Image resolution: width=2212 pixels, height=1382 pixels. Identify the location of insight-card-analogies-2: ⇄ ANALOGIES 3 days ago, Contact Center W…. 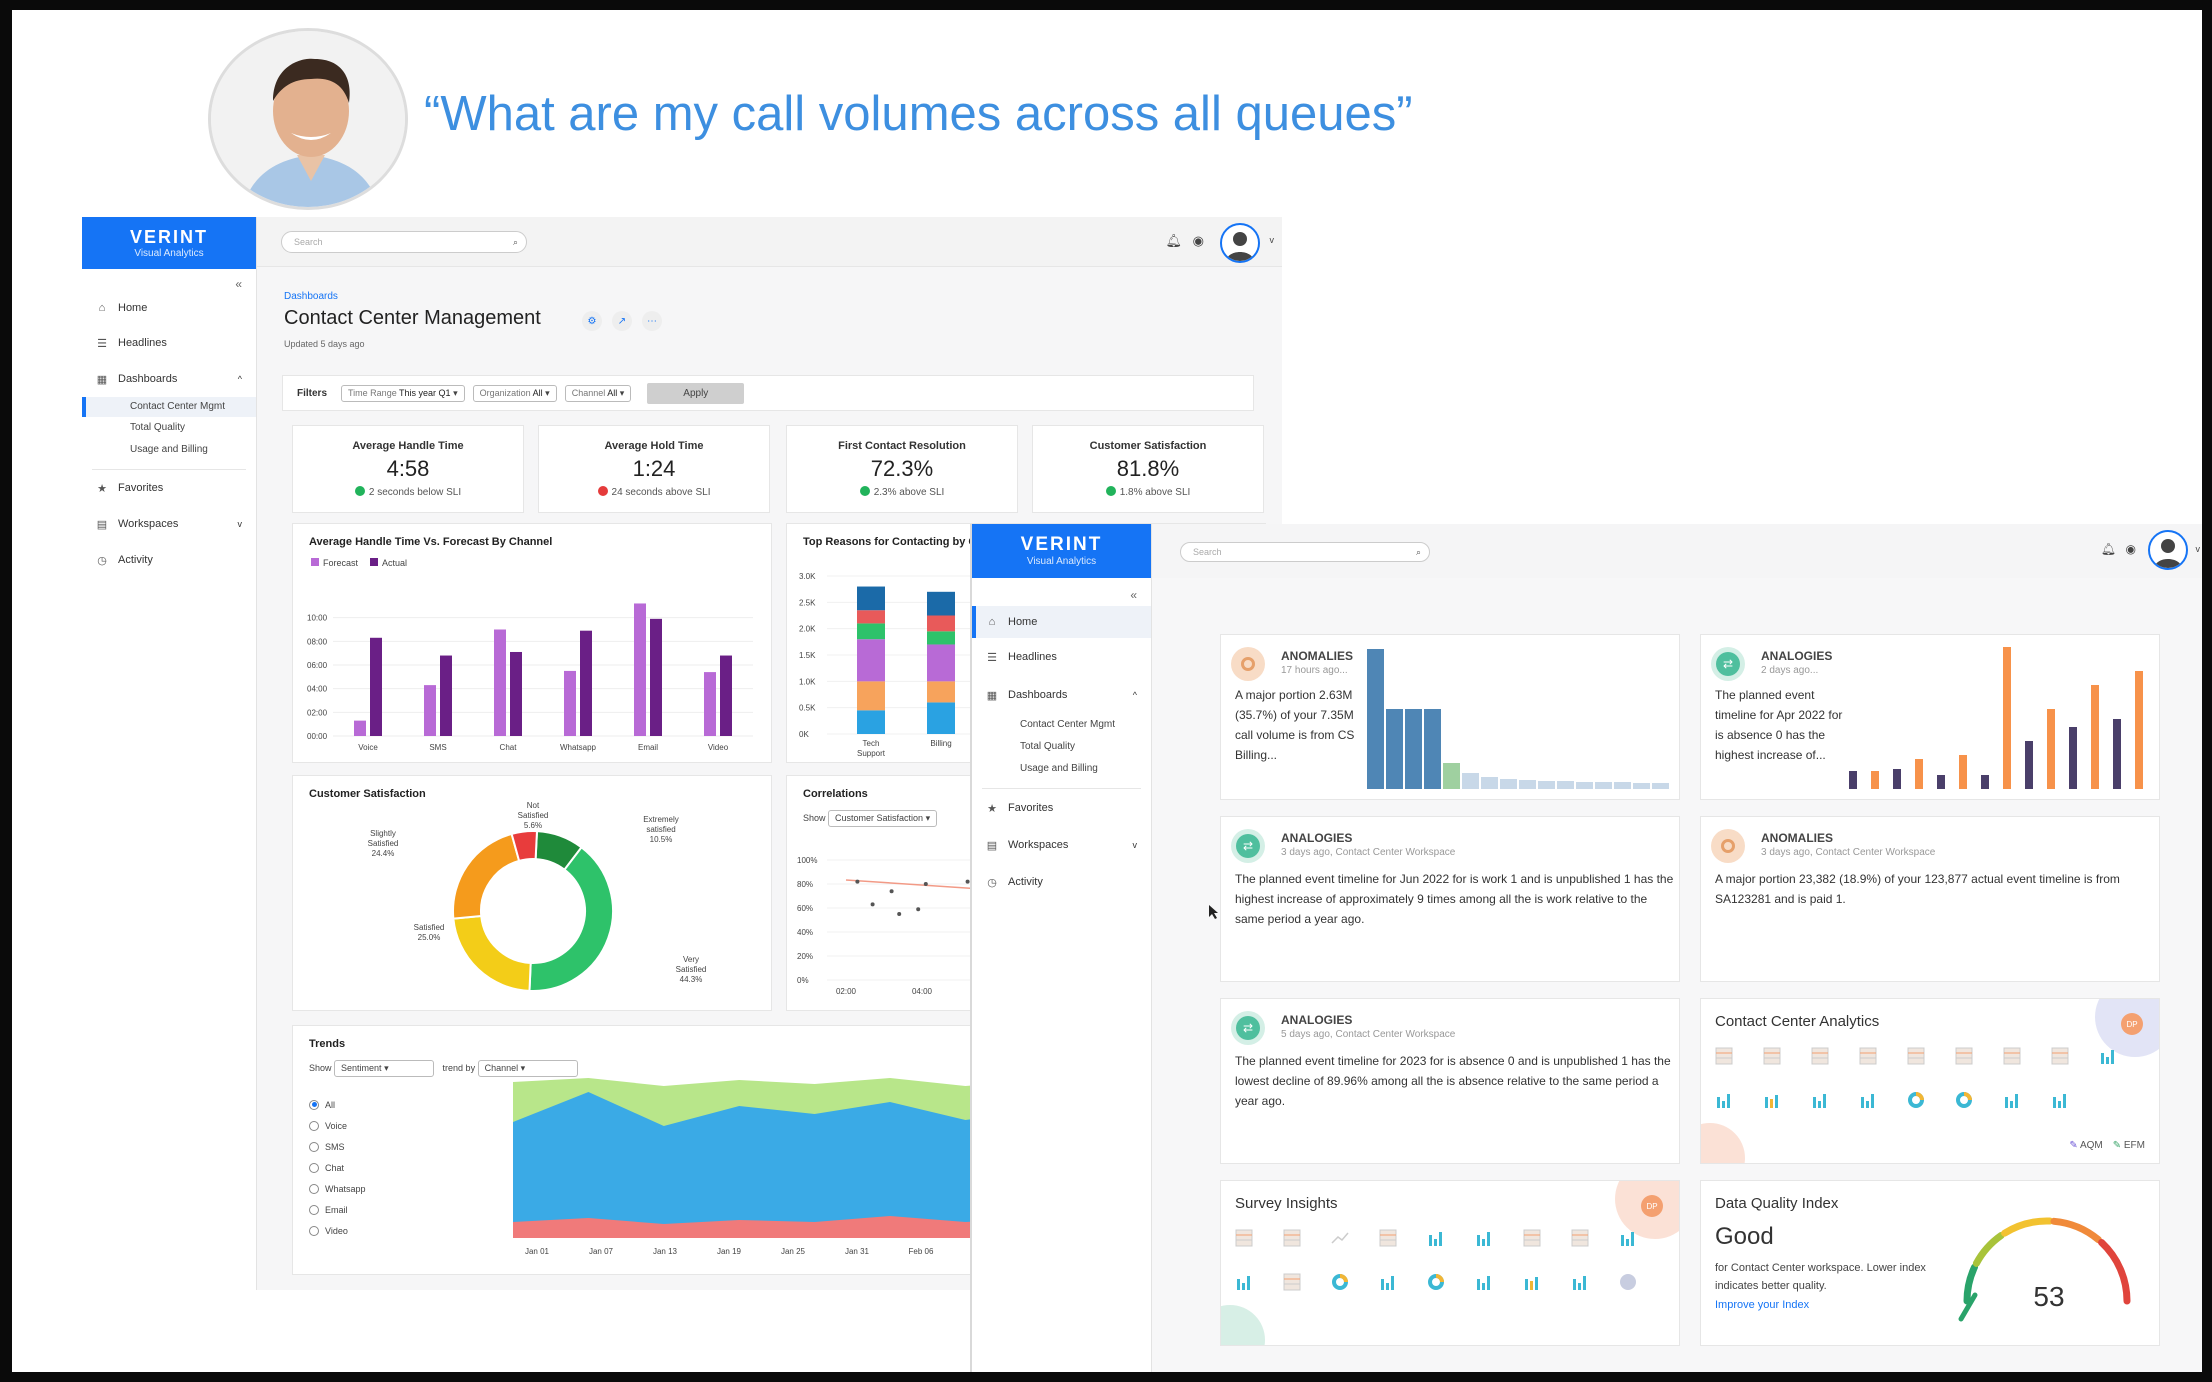
(1450, 899).